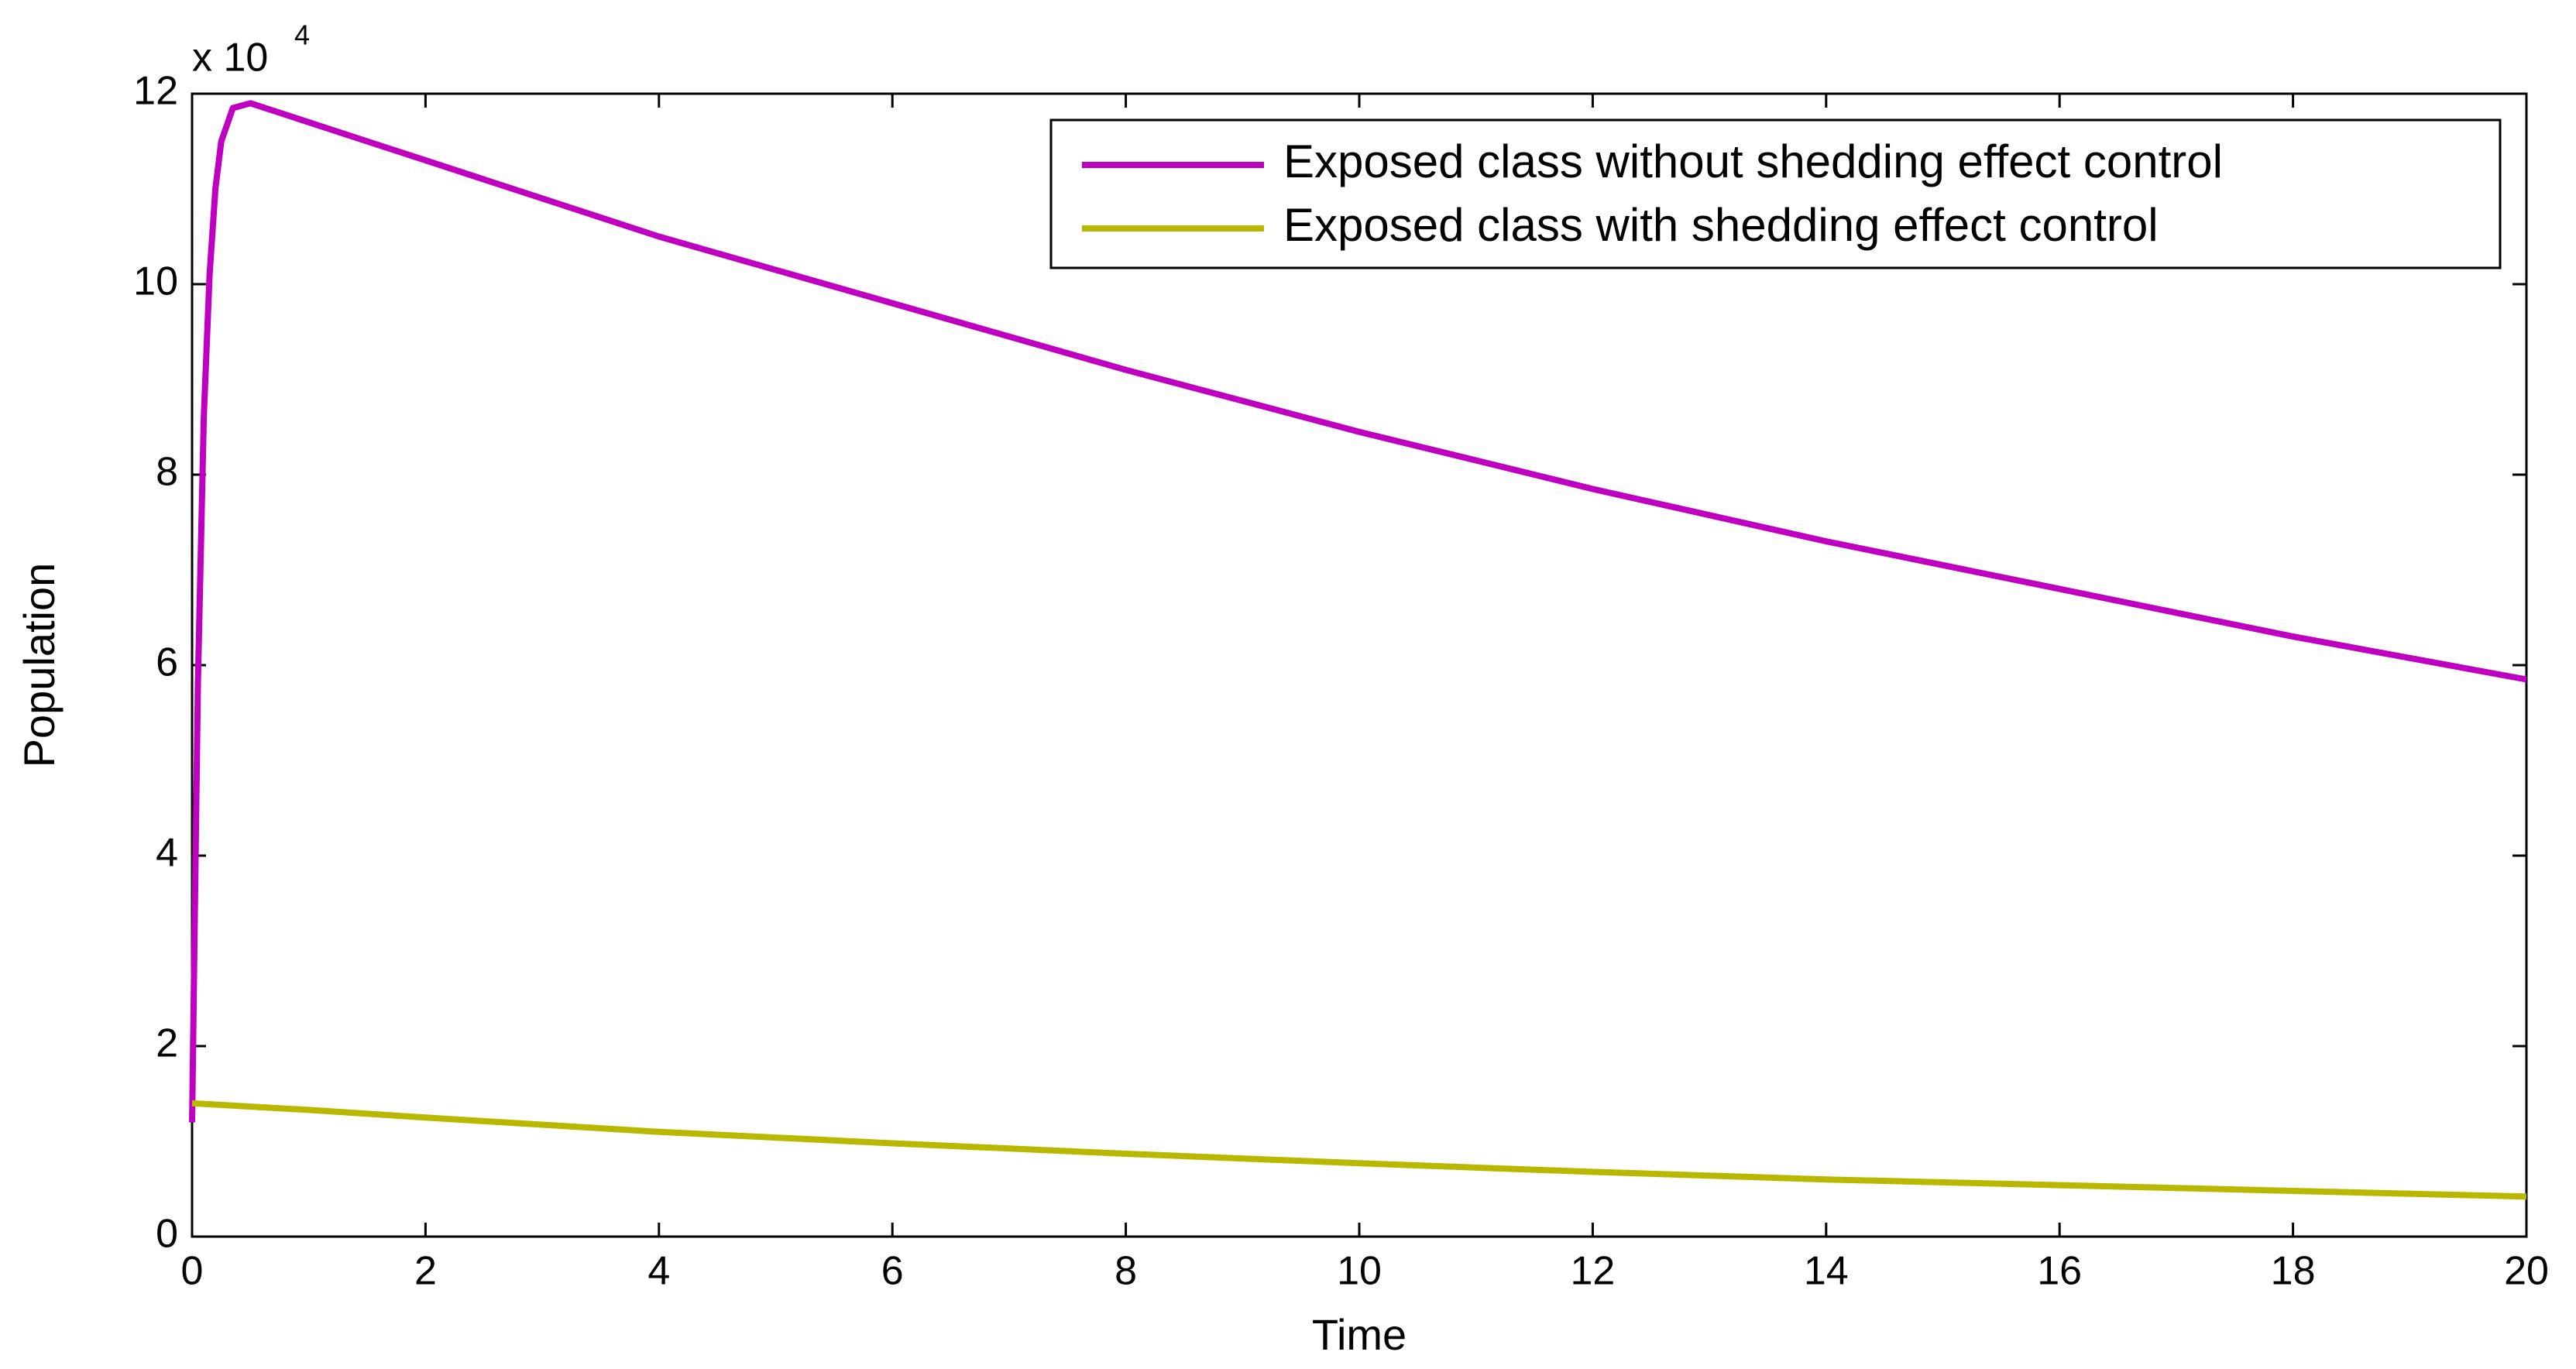 This screenshot has width=2576, height=1369. Describe the element at coordinates (1826, 1272) in the screenshot. I see `x-tick-label: 14` at that location.